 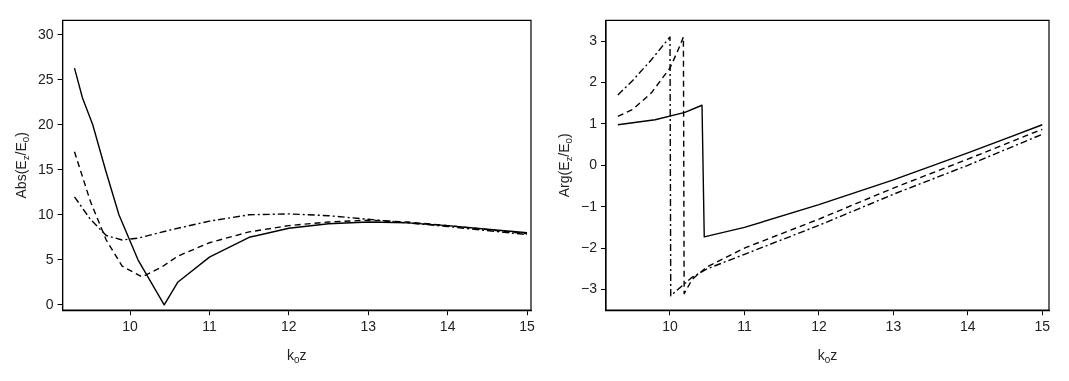 What do you see at coordinates (45, 123) in the screenshot?
I see `y-tick-label: 20` at bounding box center [45, 123].